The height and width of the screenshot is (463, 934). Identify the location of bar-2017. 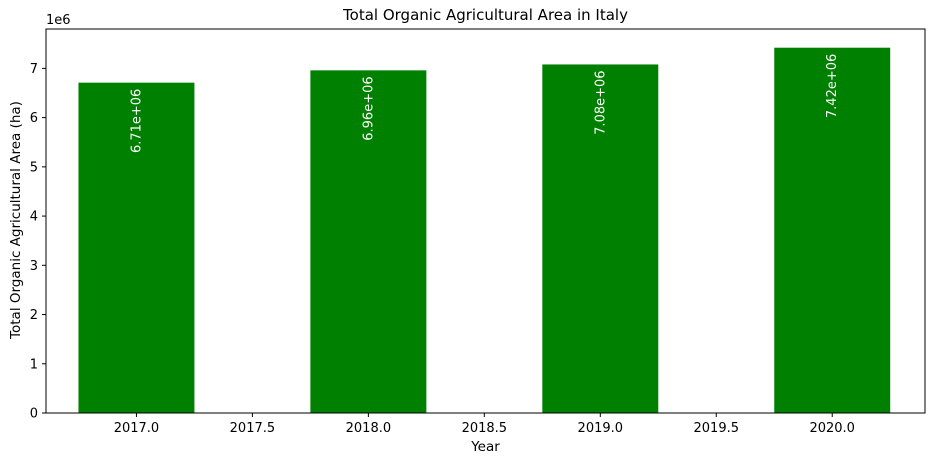
(136, 248).